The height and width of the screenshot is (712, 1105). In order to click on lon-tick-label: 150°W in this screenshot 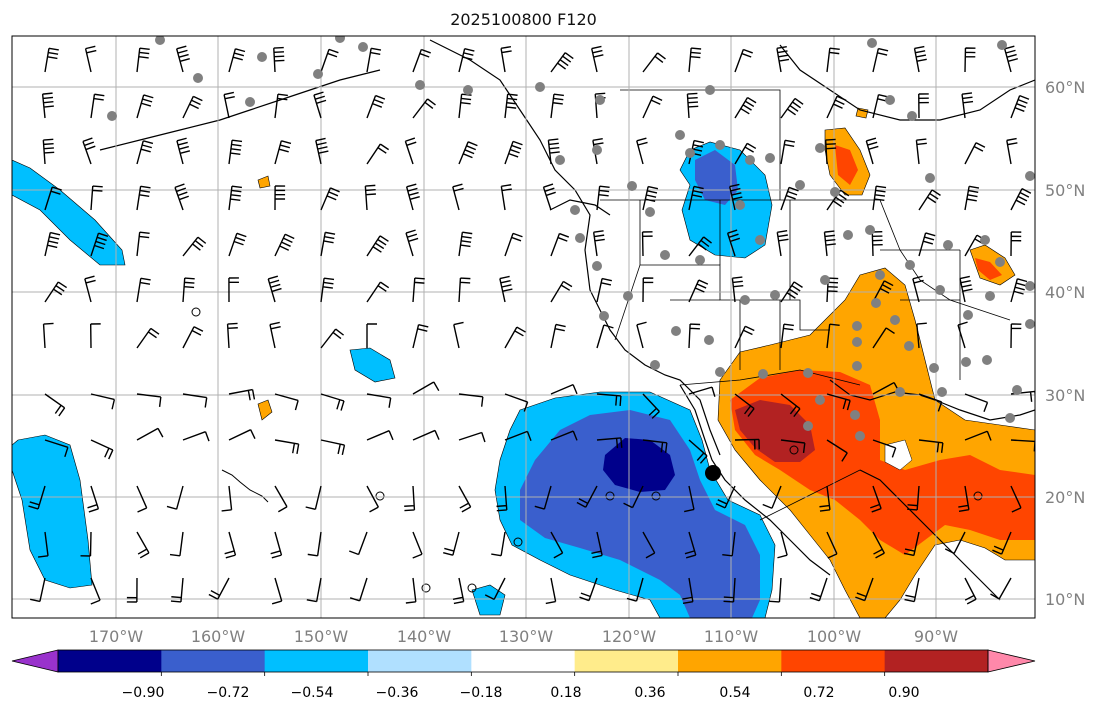, I will do `click(321, 636)`.